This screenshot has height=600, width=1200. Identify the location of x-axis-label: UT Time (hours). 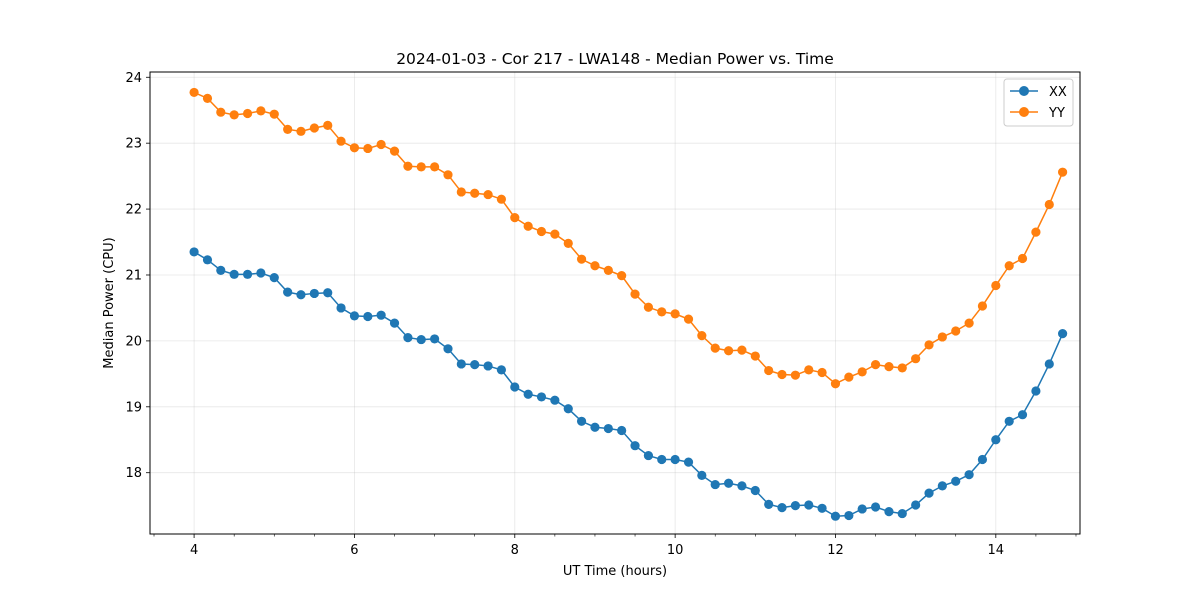
(615, 571).